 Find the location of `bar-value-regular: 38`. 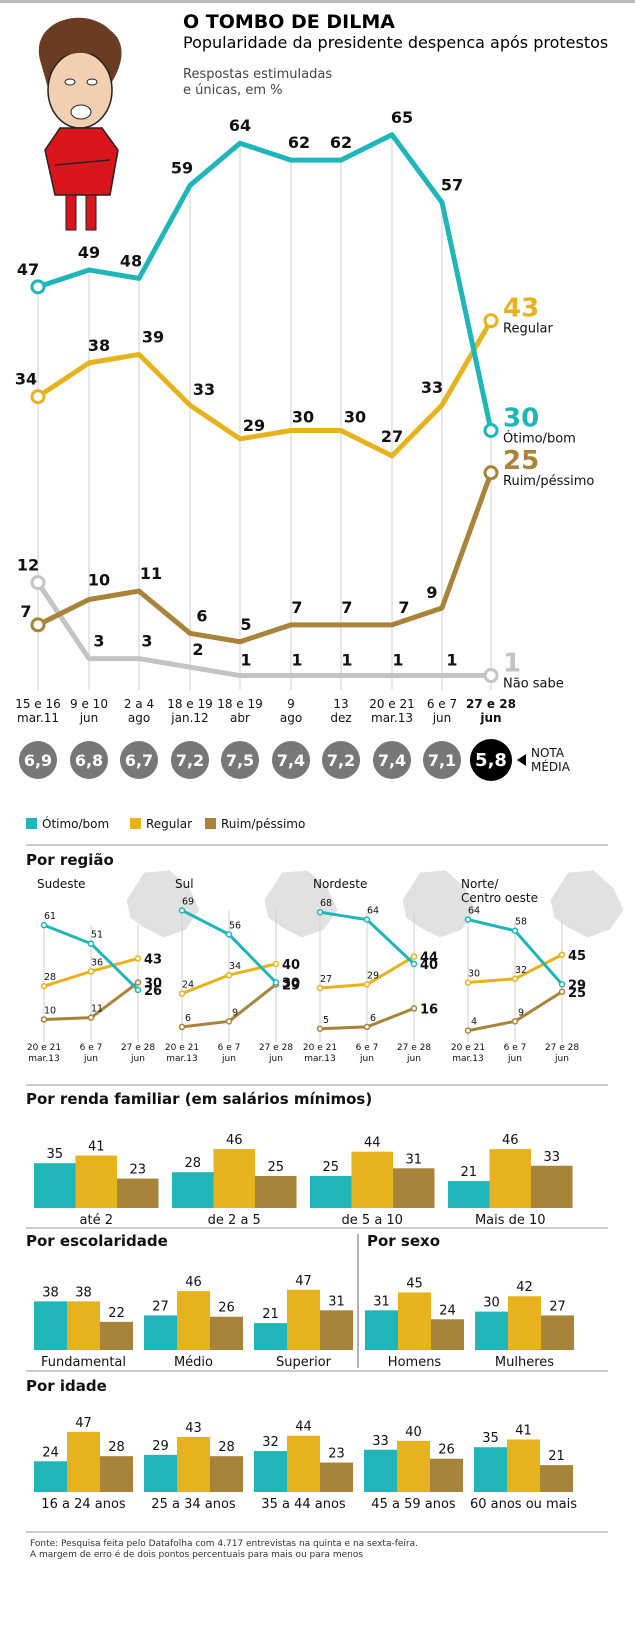

bar-value-regular: 38 is located at coordinates (83, 1292).